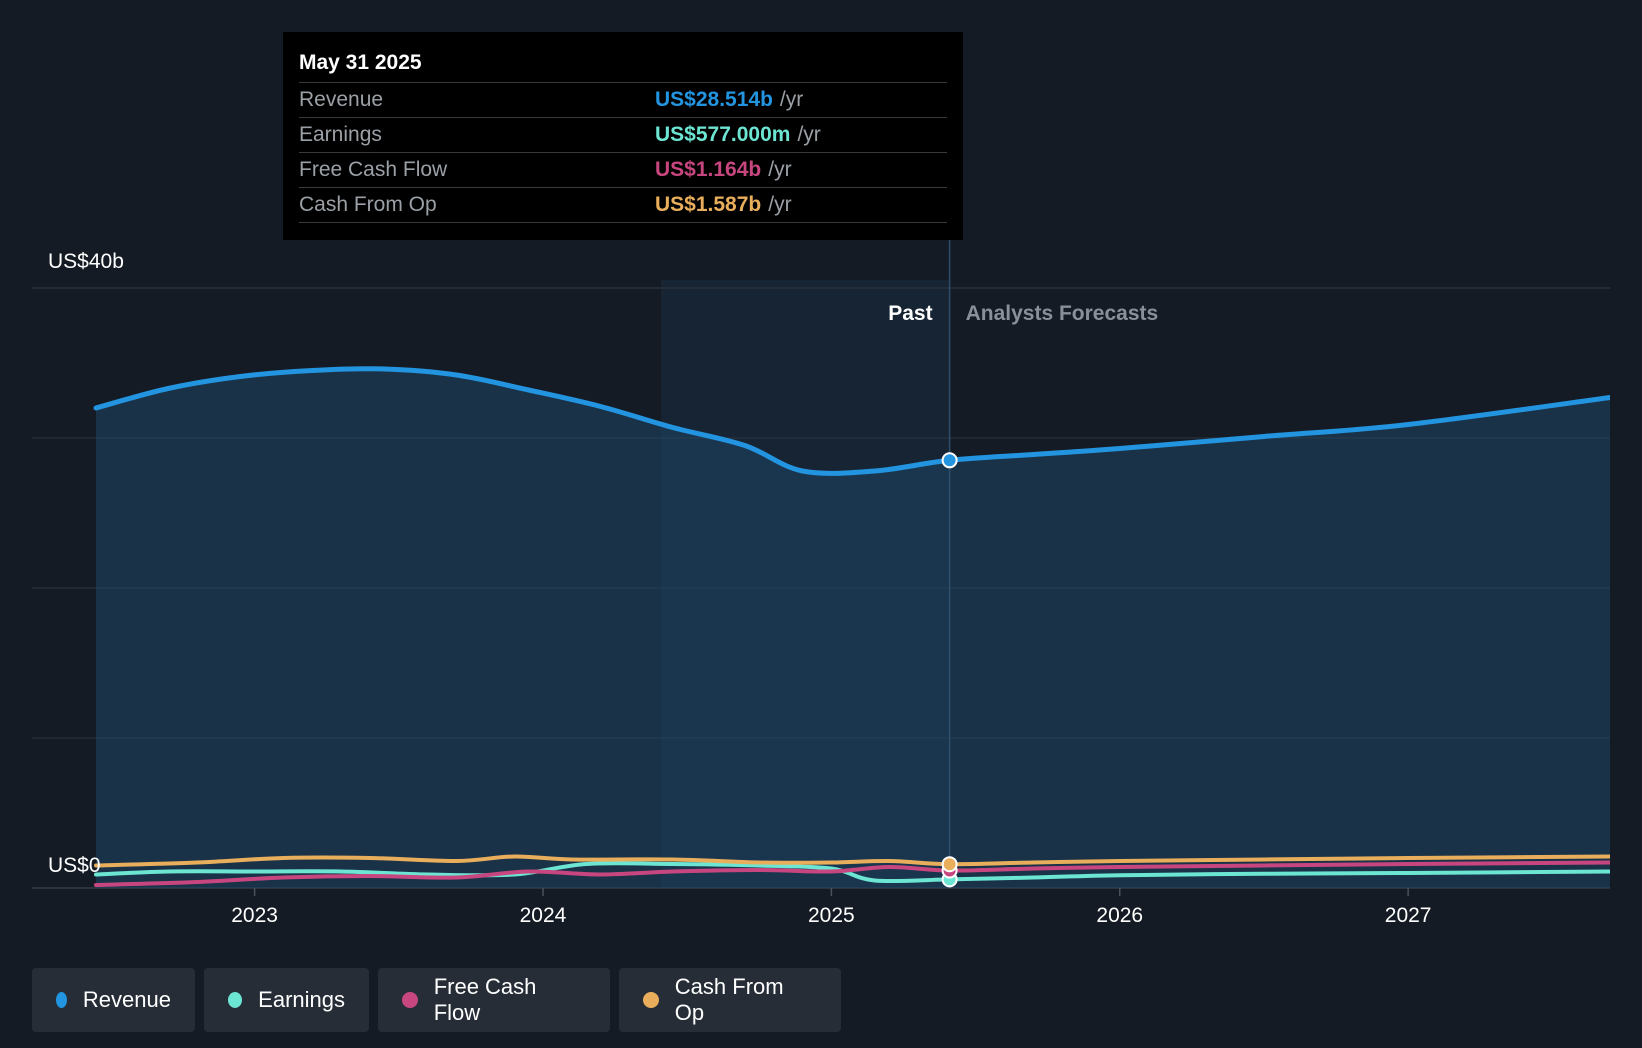  I want to click on tooltip-row-earnings: Earnings US$577.000m /yr, so click(623, 134).